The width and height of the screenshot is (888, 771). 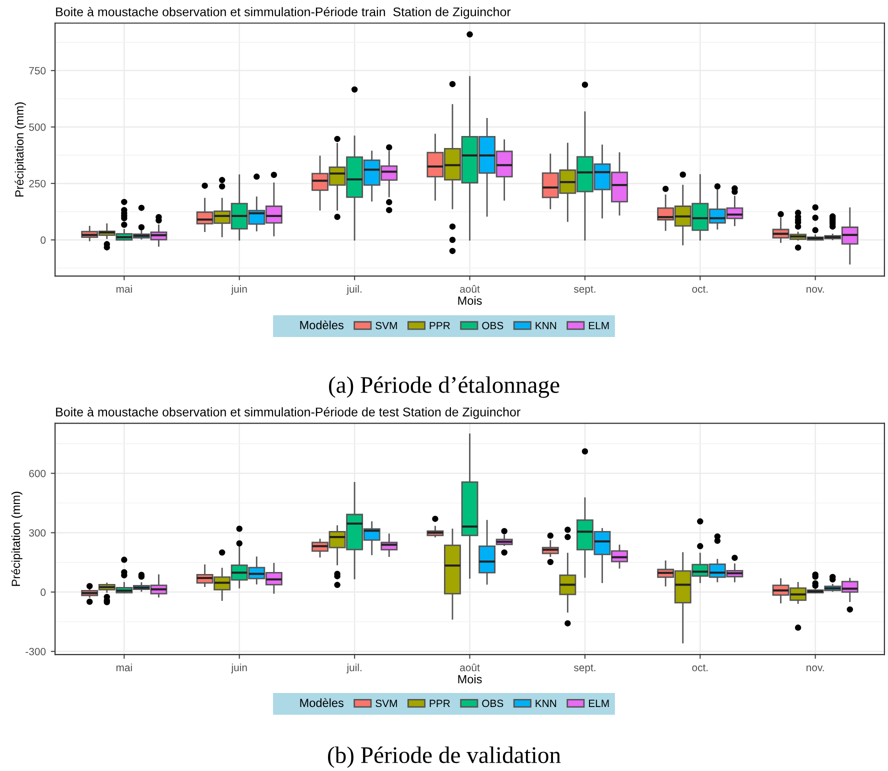 I want to click on text: (b) Période de validation, so click(x=444, y=757).